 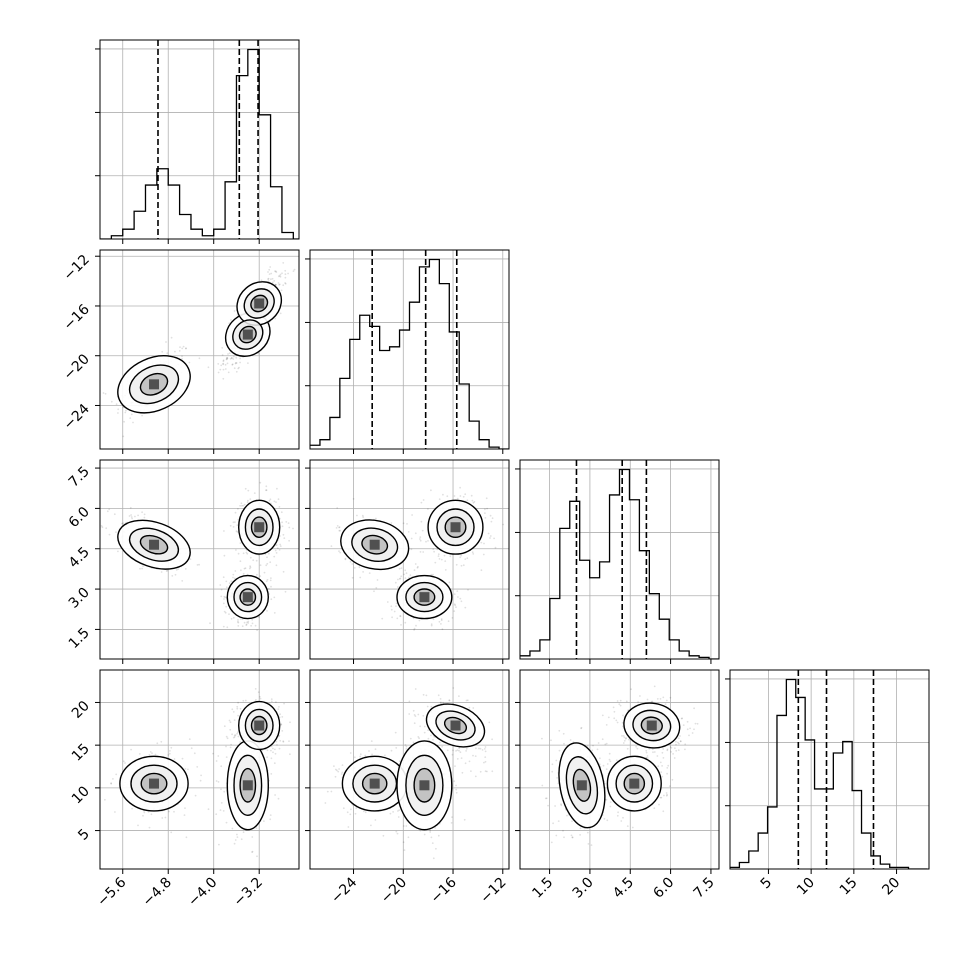 I want to click on y-tick-label: 20, so click(x=81, y=710).